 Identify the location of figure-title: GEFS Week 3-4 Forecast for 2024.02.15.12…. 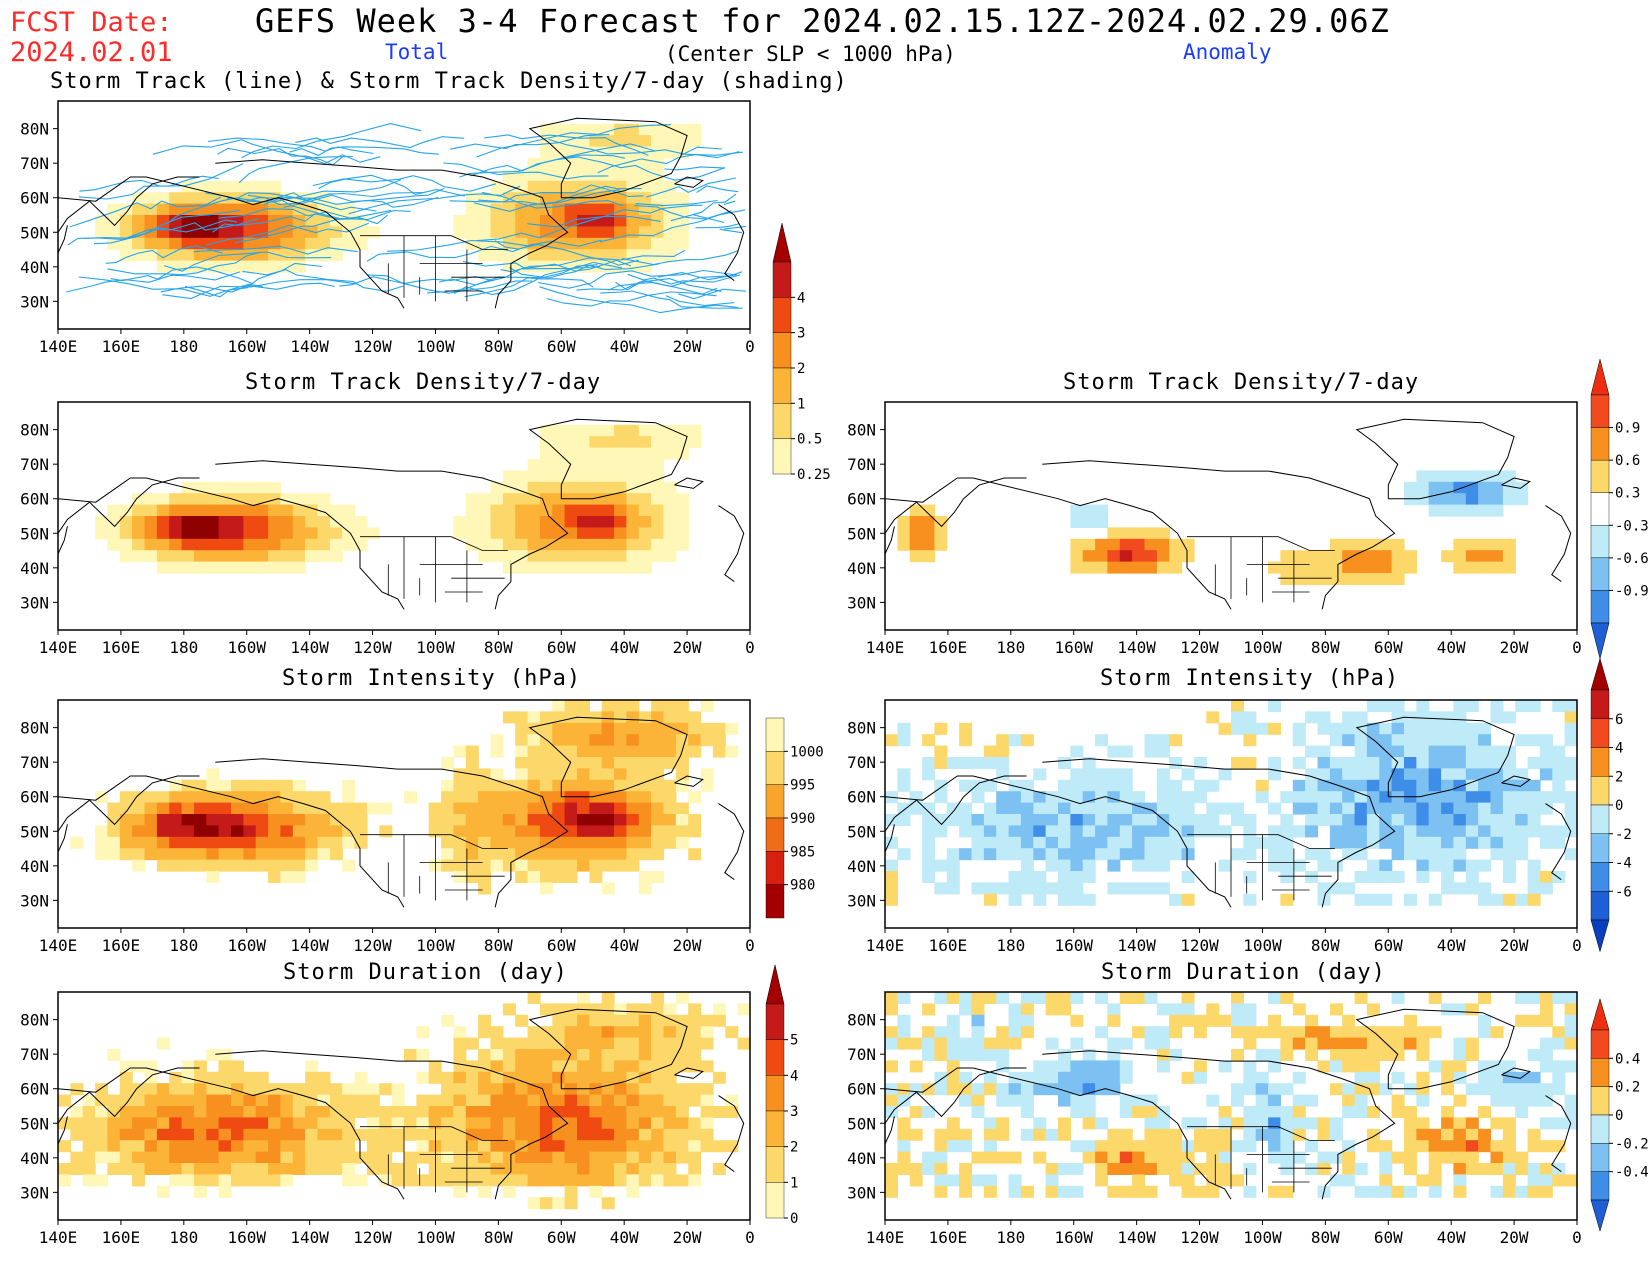
(822, 21).